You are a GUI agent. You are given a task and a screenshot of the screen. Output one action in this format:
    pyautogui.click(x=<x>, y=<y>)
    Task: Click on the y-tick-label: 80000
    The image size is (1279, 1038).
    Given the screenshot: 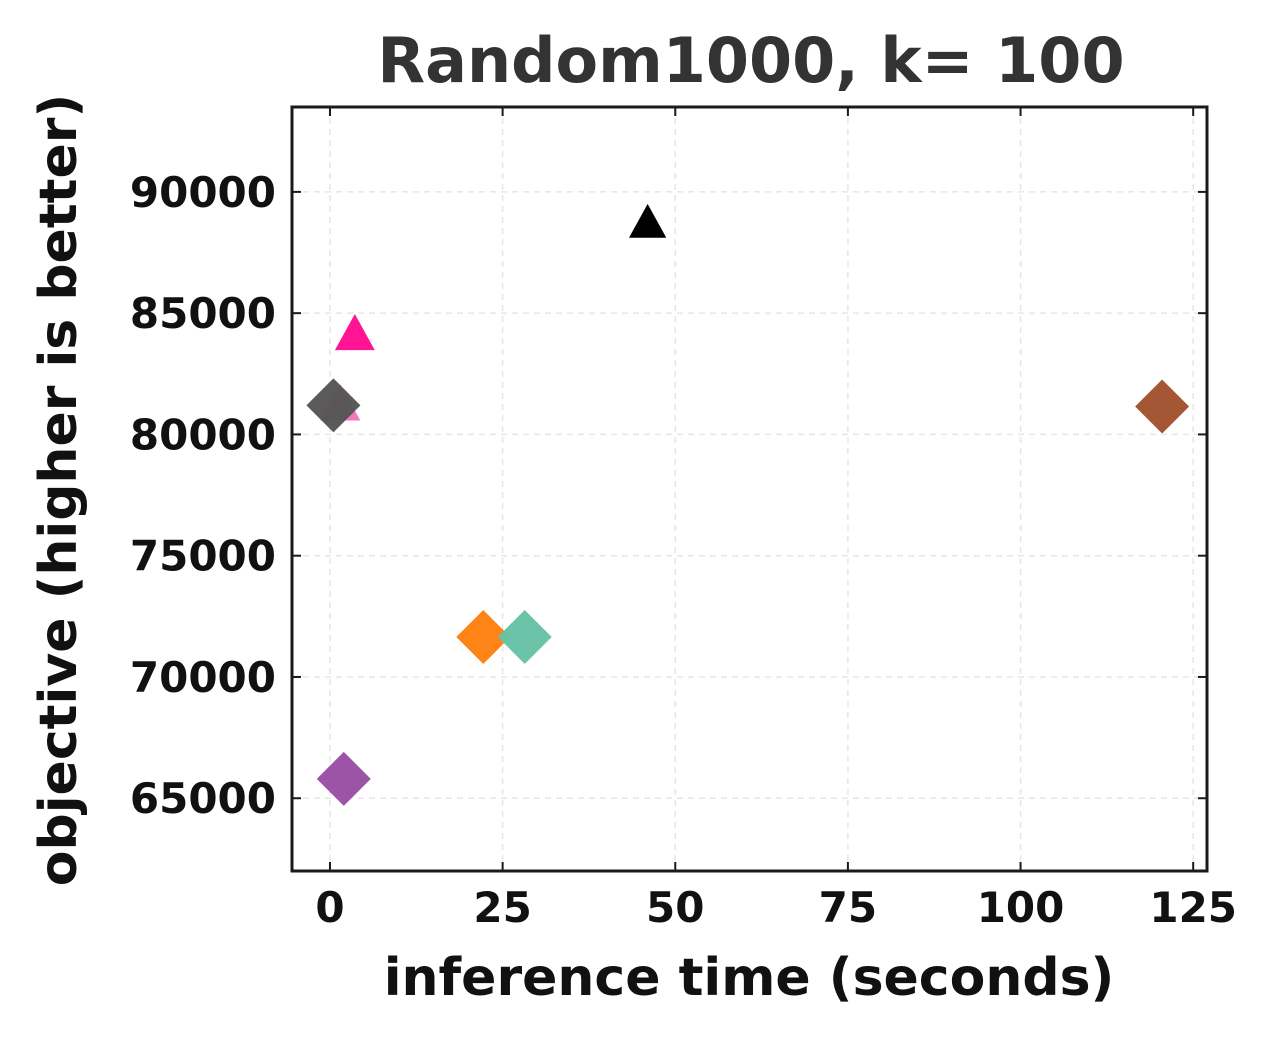 What is the action you would take?
    pyautogui.click(x=203, y=434)
    